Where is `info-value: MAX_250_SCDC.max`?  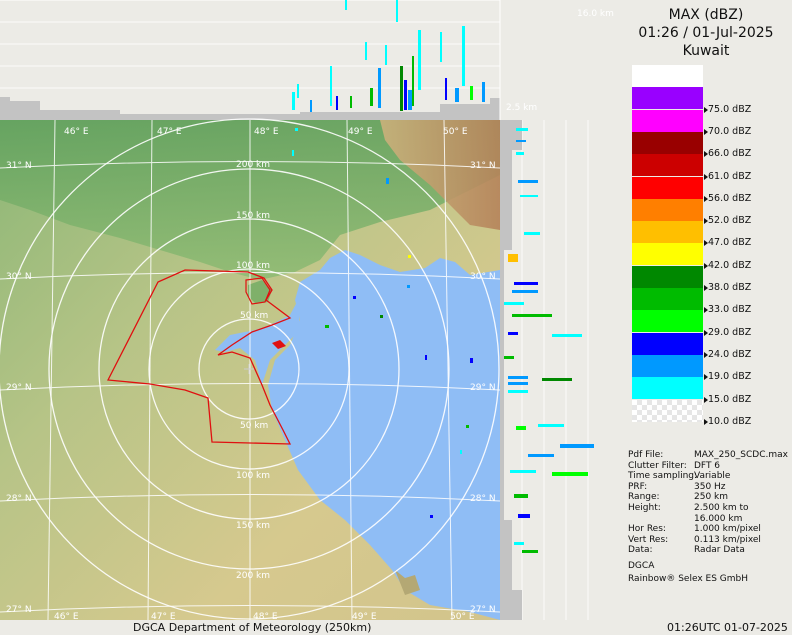
info-value: MAX_250_SCDC.max is located at coordinates (741, 455).